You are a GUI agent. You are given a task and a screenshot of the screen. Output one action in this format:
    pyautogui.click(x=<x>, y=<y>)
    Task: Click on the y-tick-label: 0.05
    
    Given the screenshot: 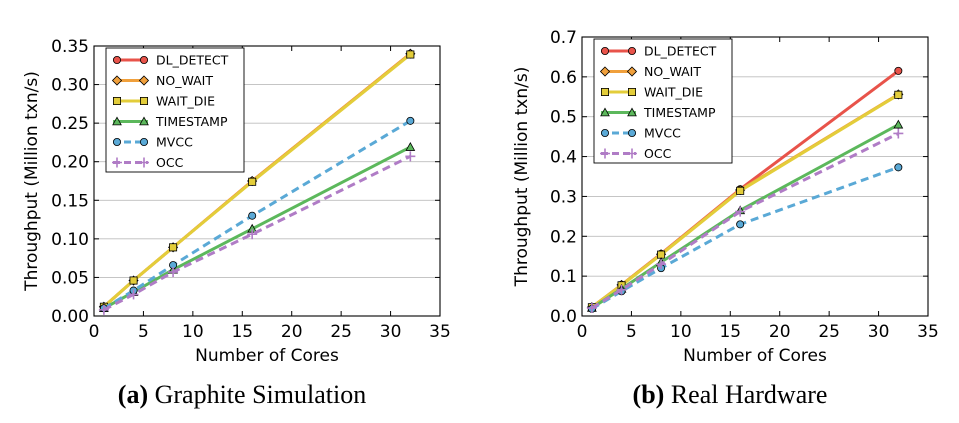 What is the action you would take?
    pyautogui.click(x=70, y=278)
    